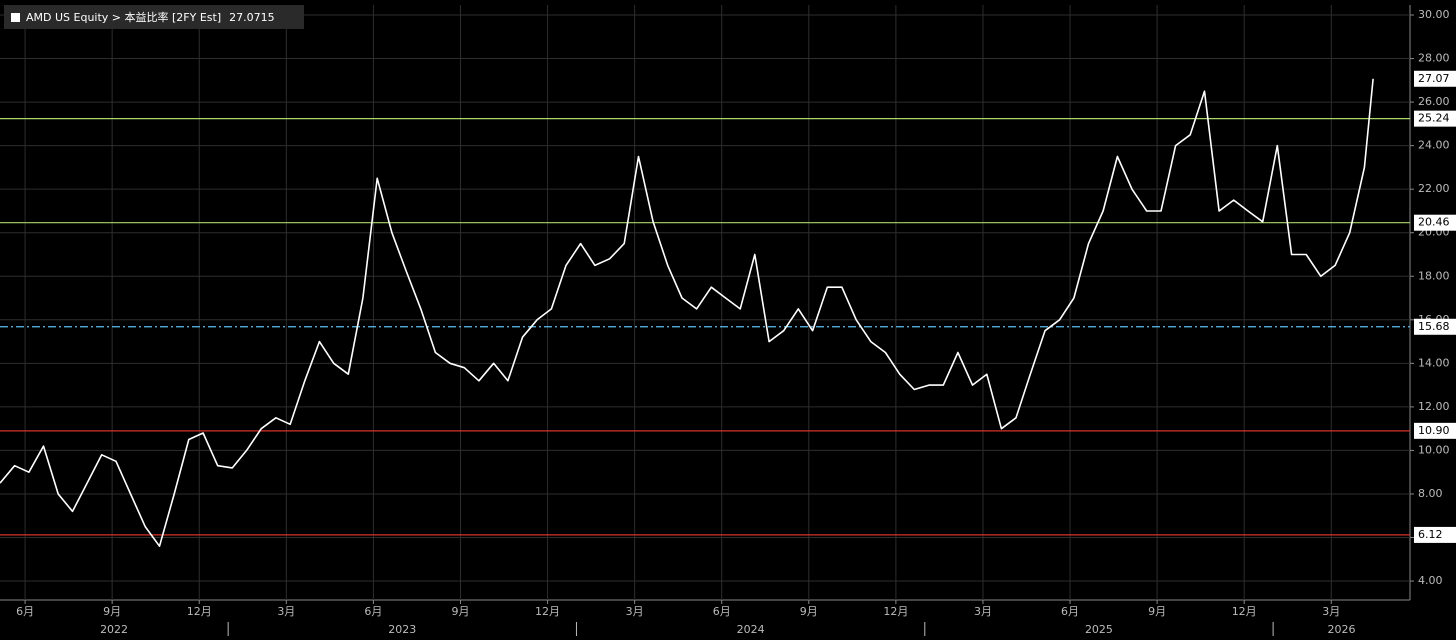 The width and height of the screenshot is (1456, 640). What do you see at coordinates (1434, 188) in the screenshot?
I see `y-tick-label: 22.00` at bounding box center [1434, 188].